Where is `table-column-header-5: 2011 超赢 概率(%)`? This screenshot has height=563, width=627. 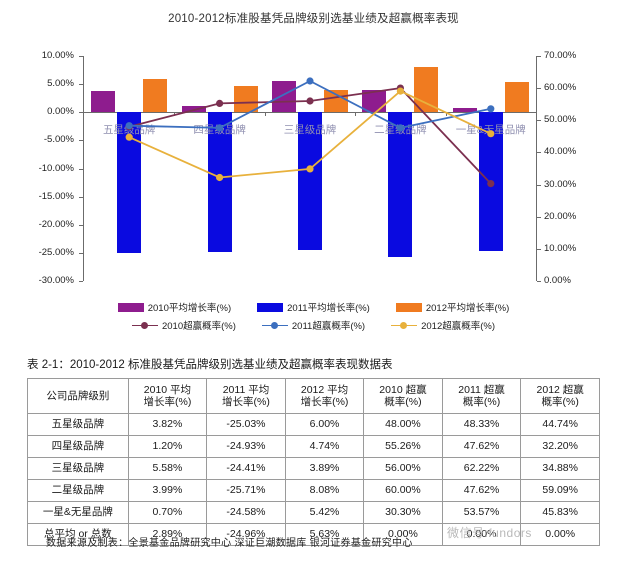 table-column-header-5: 2011 超赢 概率(%) is located at coordinates (481, 396).